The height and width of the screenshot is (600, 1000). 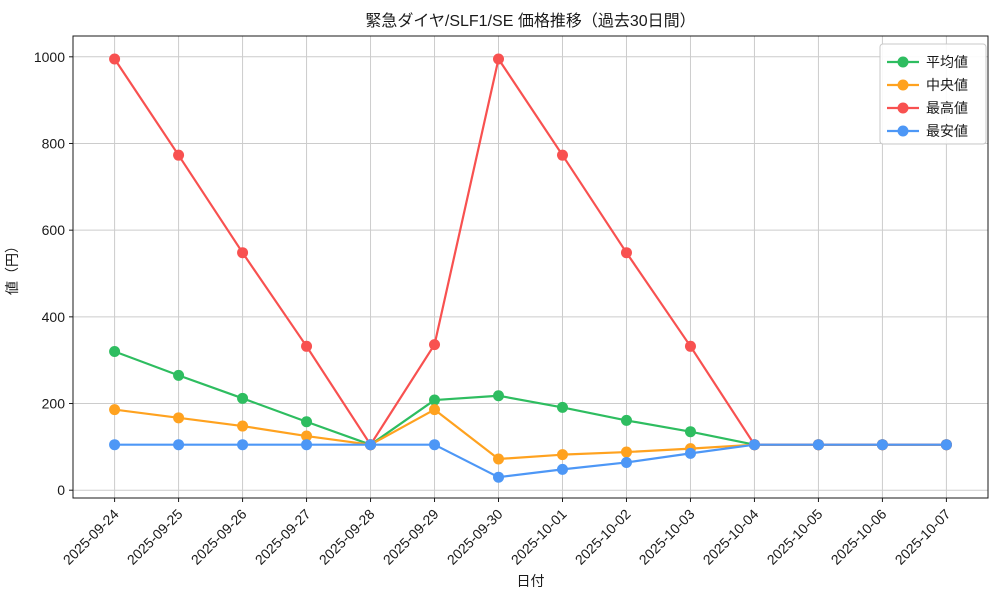 I want to click on y-tick-label: 600, so click(x=54, y=230).